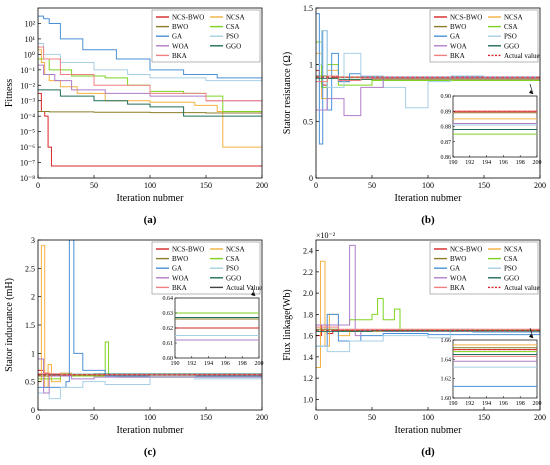 This screenshot has width=550, height=465. What do you see at coordinates (27, 116) in the screenshot?
I see `y-tick-label: 10⁻⁴` at bounding box center [27, 116].